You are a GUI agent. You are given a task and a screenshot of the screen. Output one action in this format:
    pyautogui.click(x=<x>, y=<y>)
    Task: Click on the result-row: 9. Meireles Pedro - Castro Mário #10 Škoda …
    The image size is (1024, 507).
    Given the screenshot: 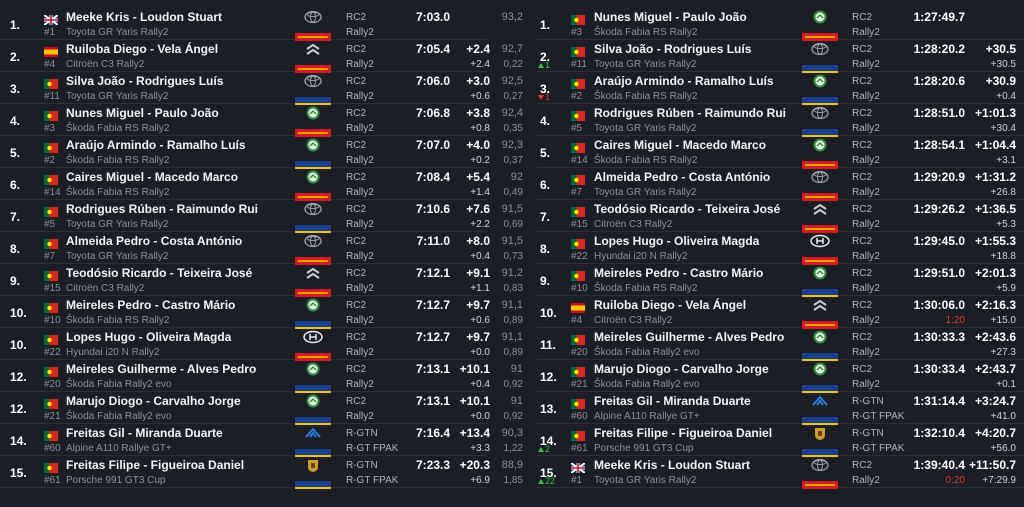 What is the action you would take?
    pyautogui.click(x=780, y=280)
    